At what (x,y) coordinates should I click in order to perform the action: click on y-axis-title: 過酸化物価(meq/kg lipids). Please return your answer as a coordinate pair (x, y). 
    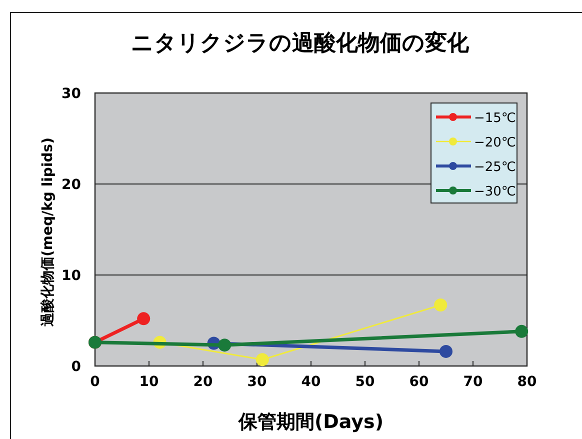
    Looking at the image, I should click on (48, 233).